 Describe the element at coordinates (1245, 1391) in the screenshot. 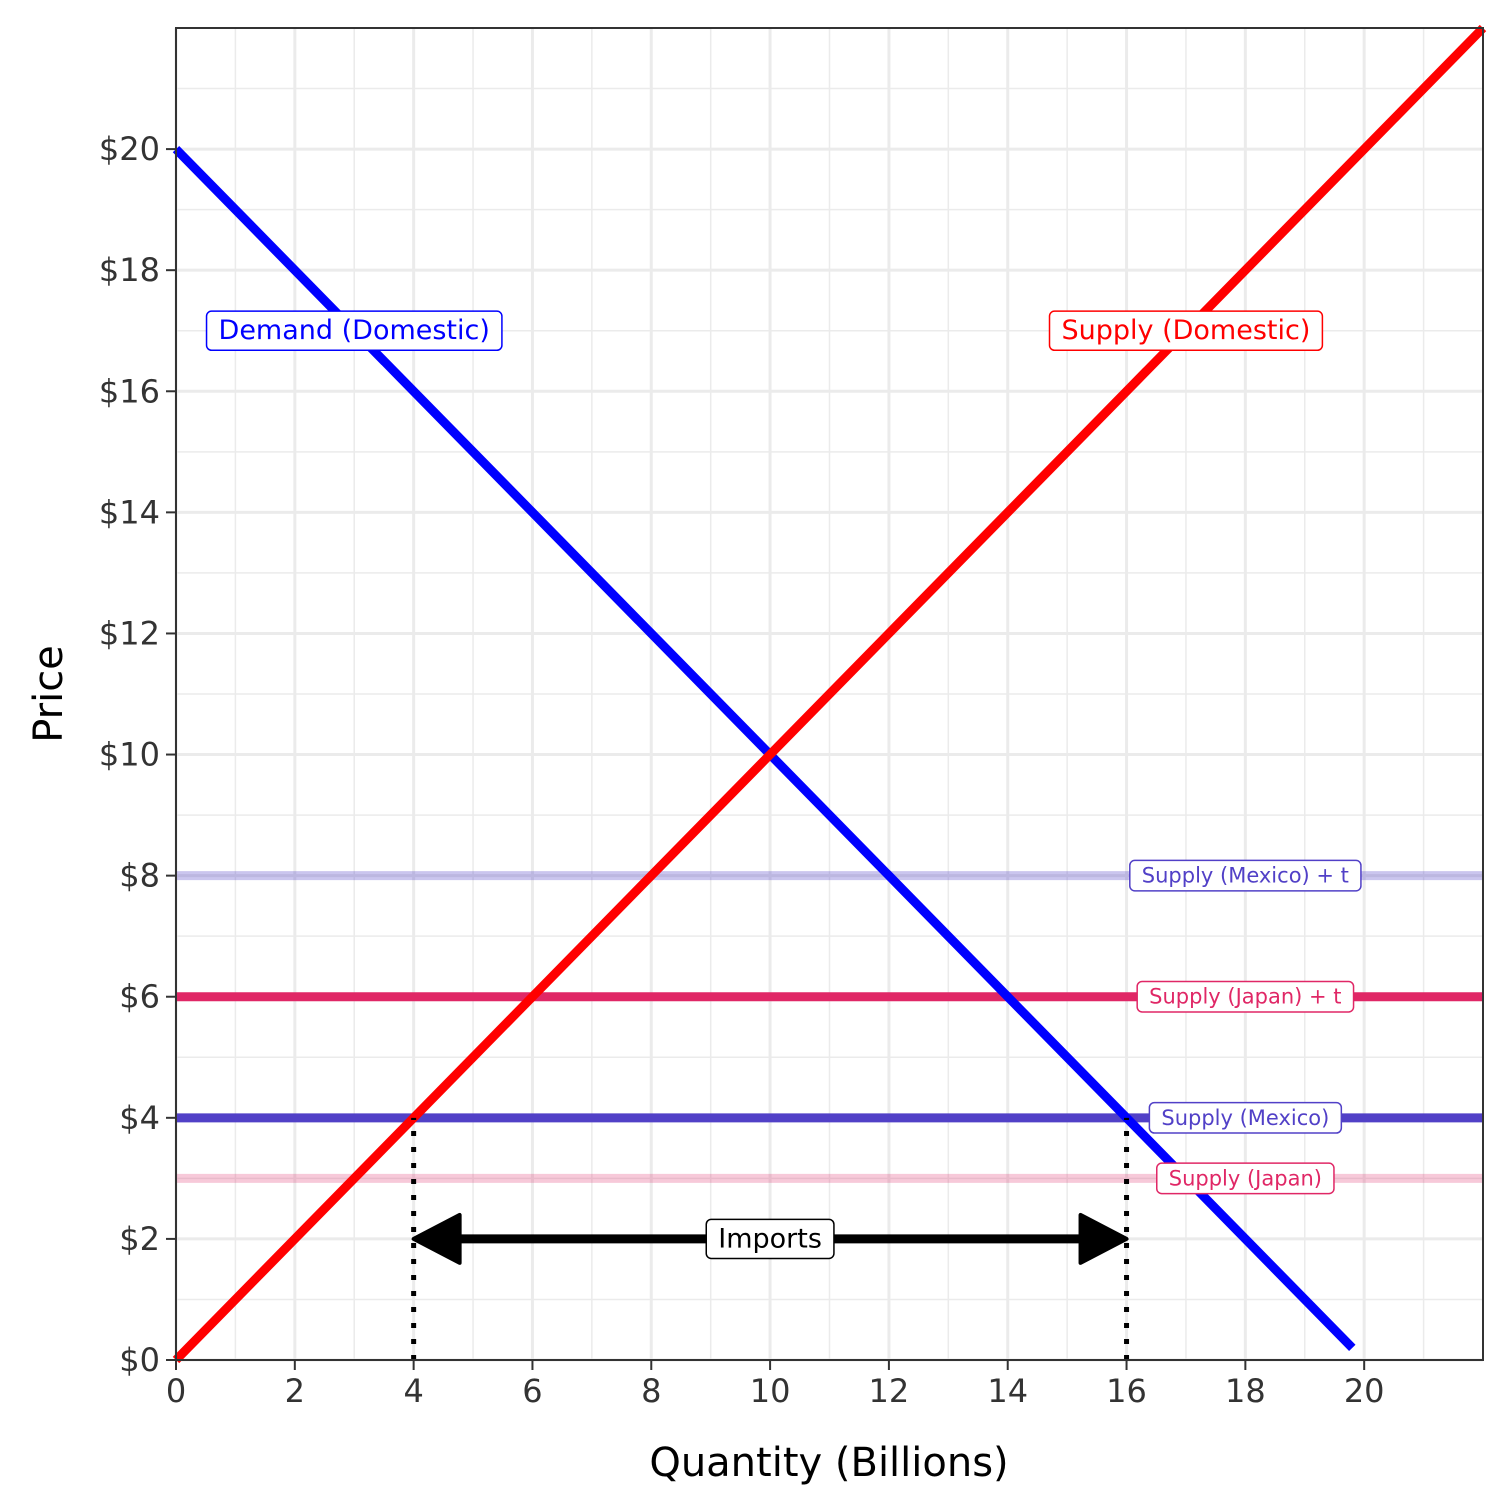

I see `x-tick-label: 18` at that location.